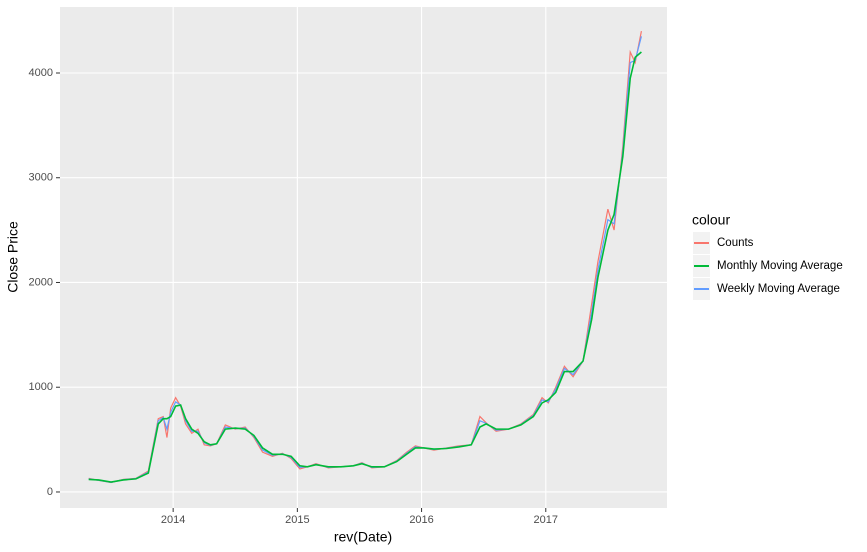 This screenshot has width=867, height=552. Describe the element at coordinates (778, 289) in the screenshot. I see `legend-label: Weekly Moving Average` at that location.